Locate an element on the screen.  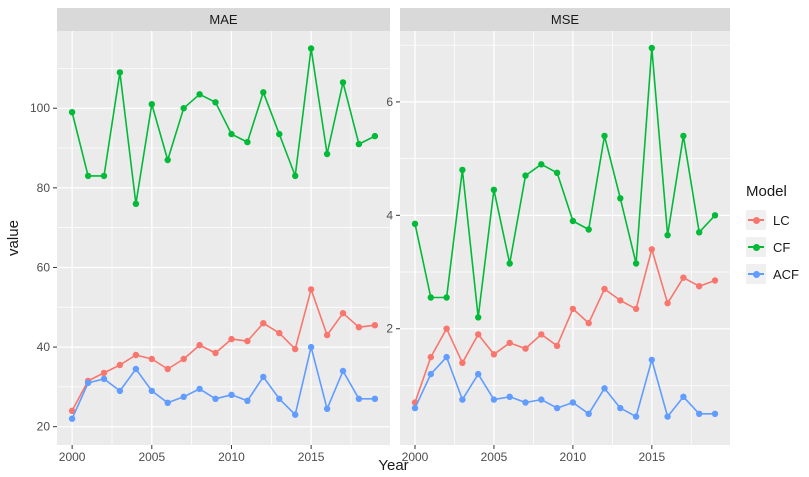
svg-text: 60 is located at coordinates (44, 267).